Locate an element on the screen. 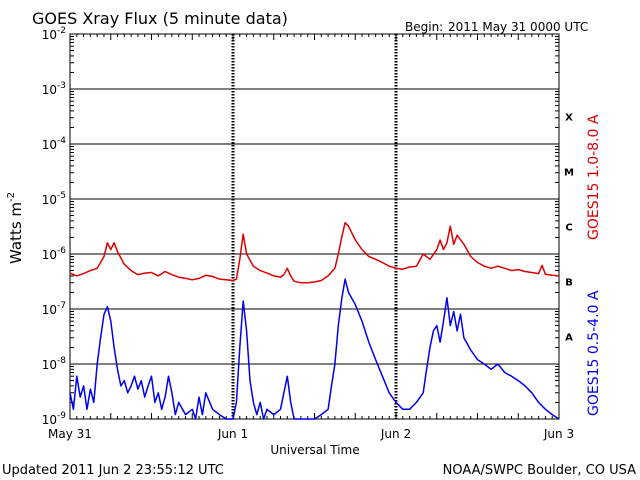  y-tick-label: 10⁻⁶ is located at coordinates (54, 254).